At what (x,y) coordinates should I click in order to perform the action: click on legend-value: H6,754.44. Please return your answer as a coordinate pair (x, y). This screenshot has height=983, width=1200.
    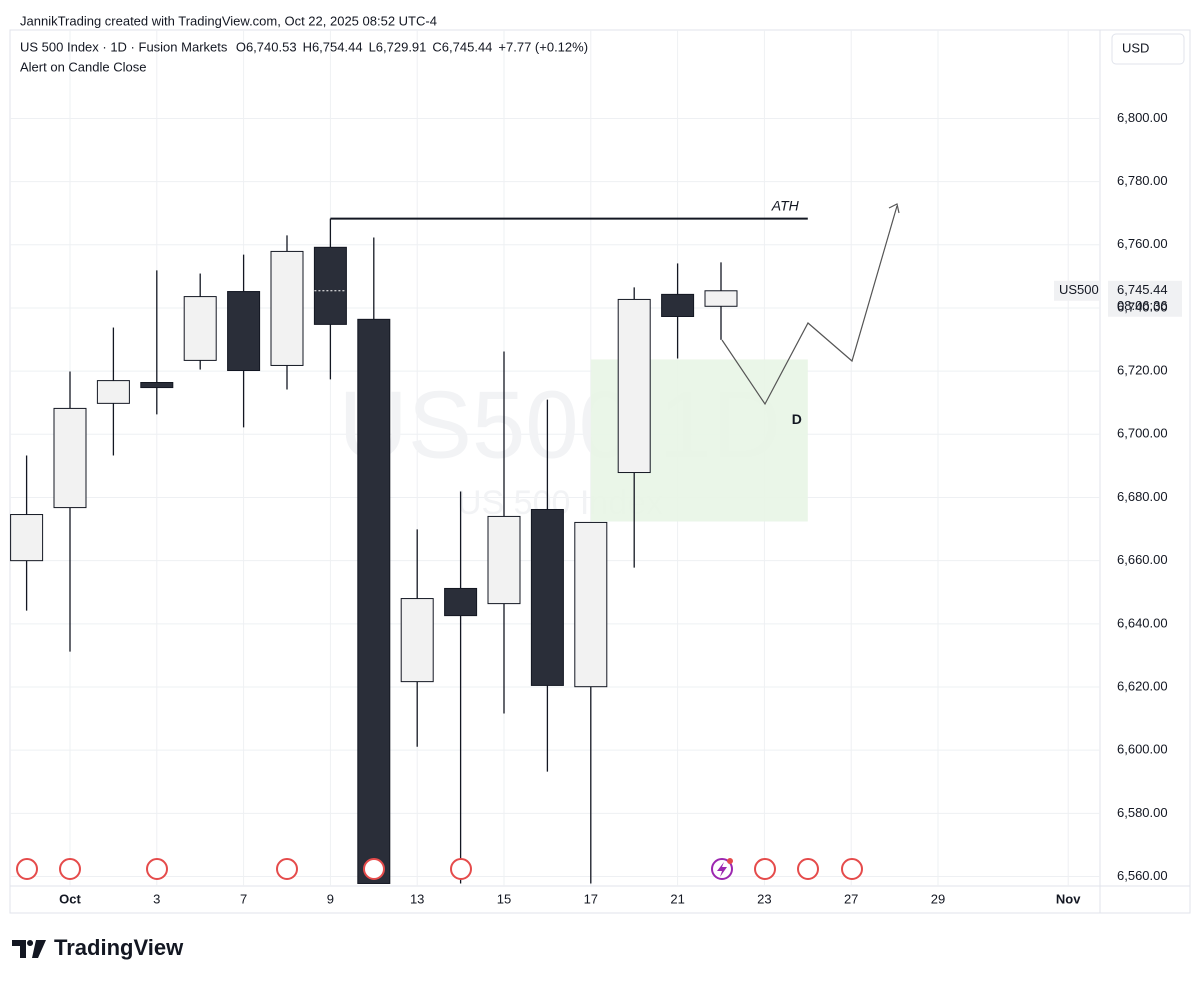
    Looking at the image, I should click on (333, 46).